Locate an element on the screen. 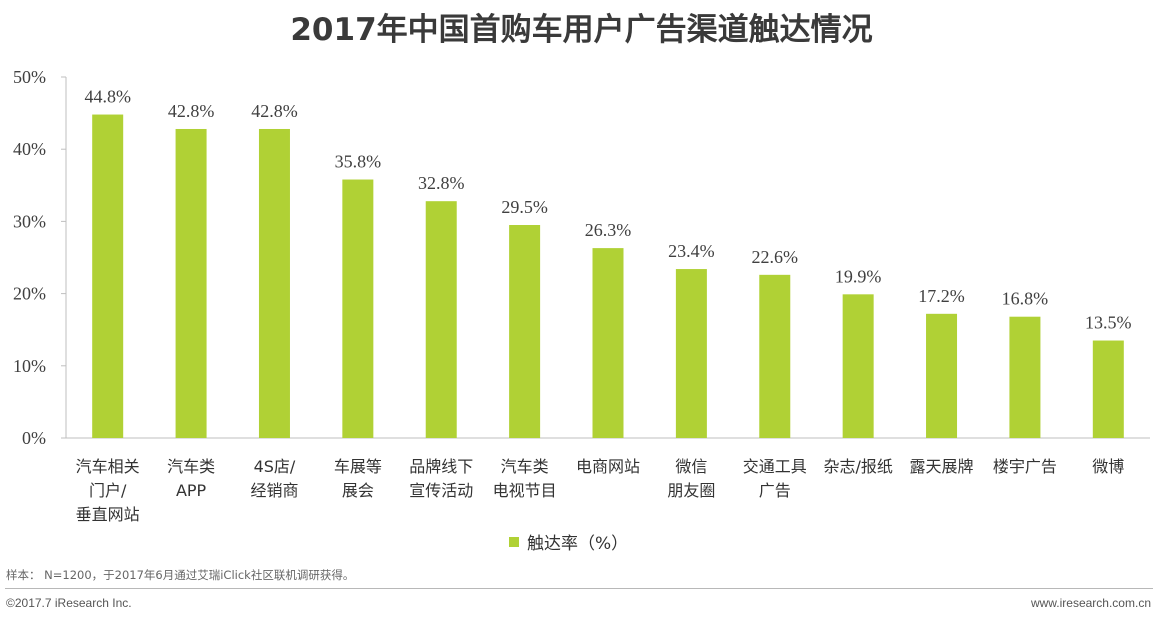 The width and height of the screenshot is (1163, 620). category-label-line: 品牌线下 is located at coordinates (441, 466).